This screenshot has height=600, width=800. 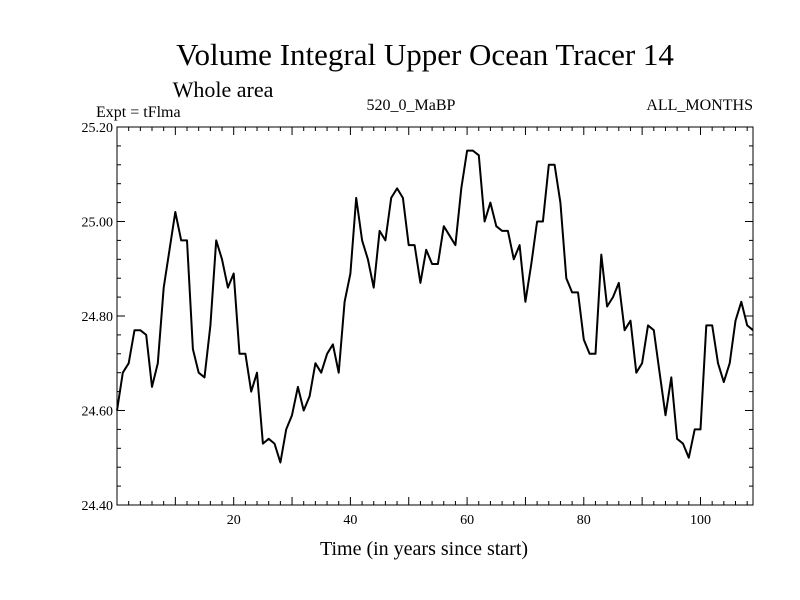 I want to click on x-tick-label: 80, so click(x=584, y=520).